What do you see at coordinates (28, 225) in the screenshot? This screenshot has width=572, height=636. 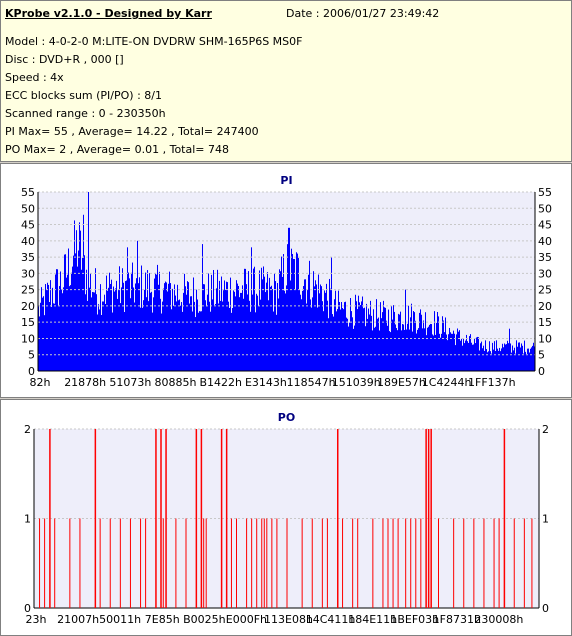 I see `y-tick-label: 45` at bounding box center [28, 225].